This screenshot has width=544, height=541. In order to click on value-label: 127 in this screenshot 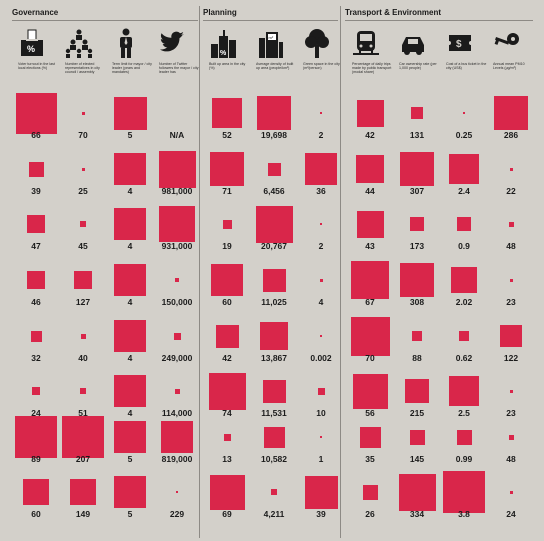, I will do `click(83, 302)`.